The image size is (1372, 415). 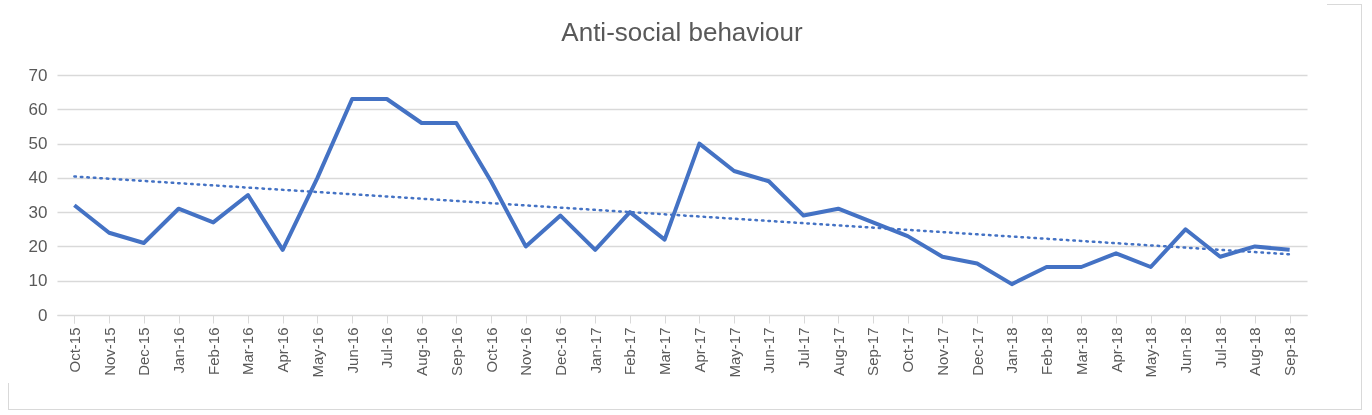 I want to click on x-tick-label: Jun-16, so click(x=352, y=350).